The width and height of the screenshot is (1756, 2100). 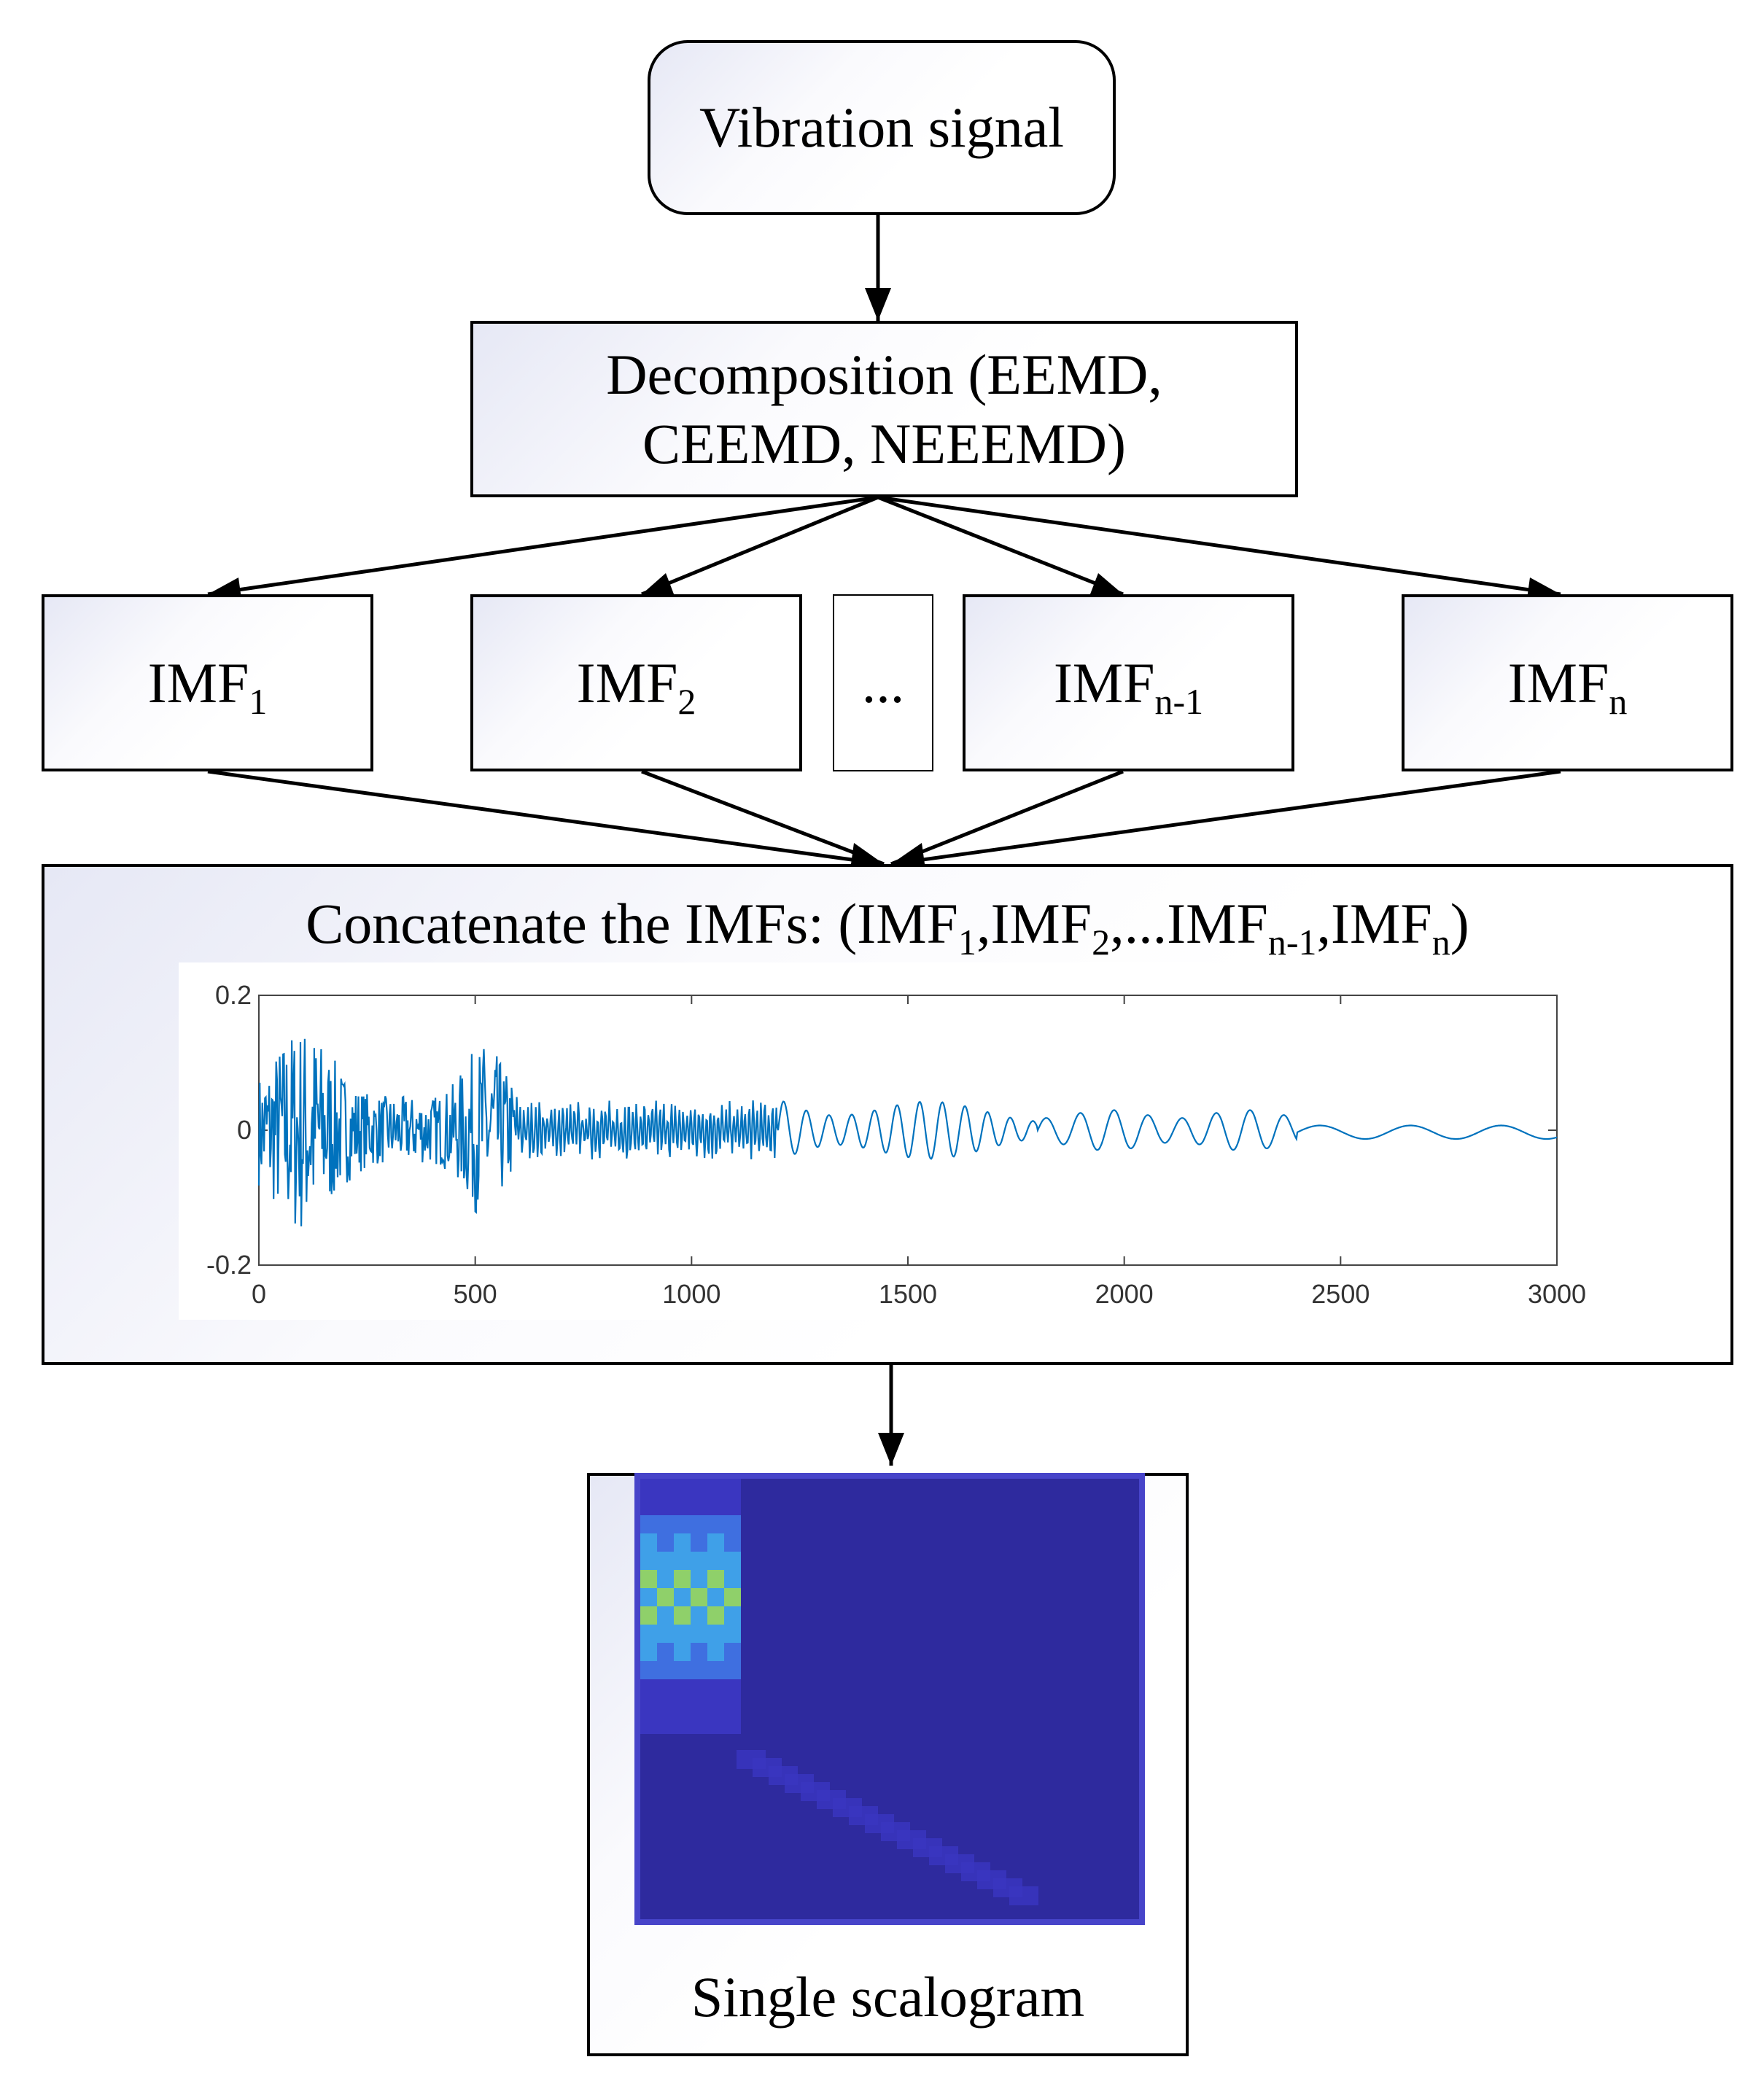 I want to click on y-tick-label: -0.2, so click(x=229, y=1265).